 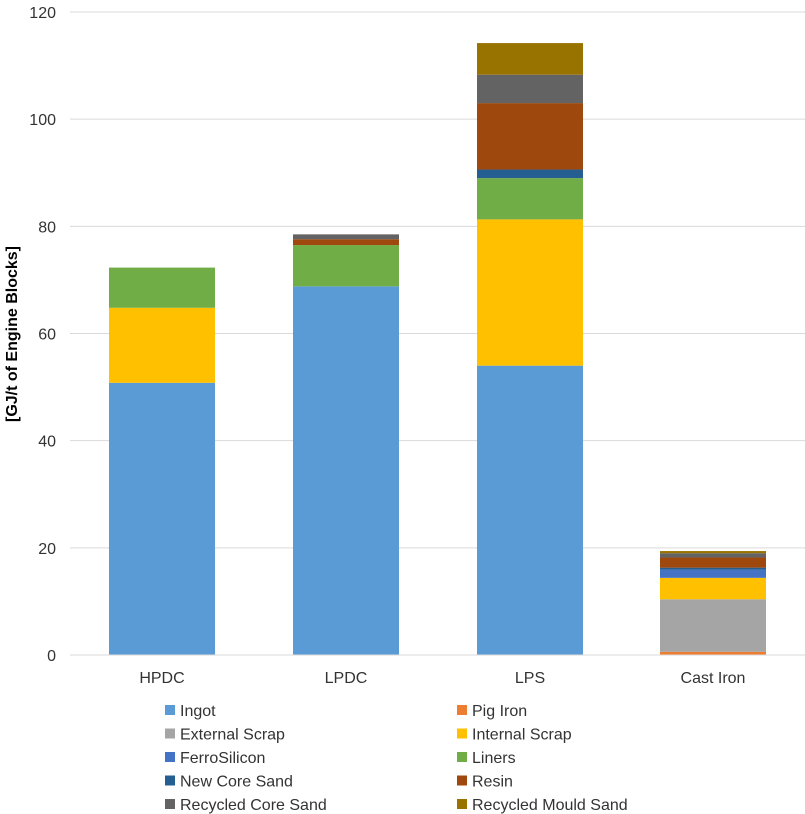 I want to click on legend-label: FerroSilicon, so click(x=222, y=758).